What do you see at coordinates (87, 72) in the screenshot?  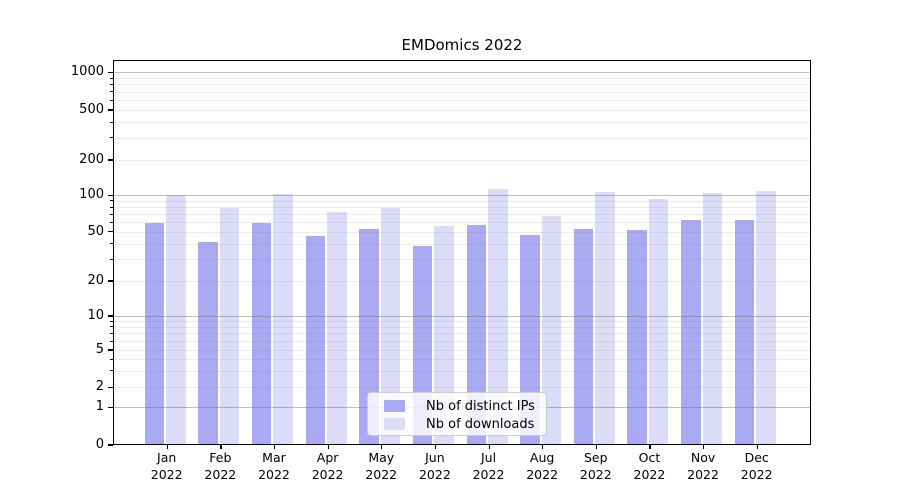 I see `y-tick-label: 1000` at bounding box center [87, 72].